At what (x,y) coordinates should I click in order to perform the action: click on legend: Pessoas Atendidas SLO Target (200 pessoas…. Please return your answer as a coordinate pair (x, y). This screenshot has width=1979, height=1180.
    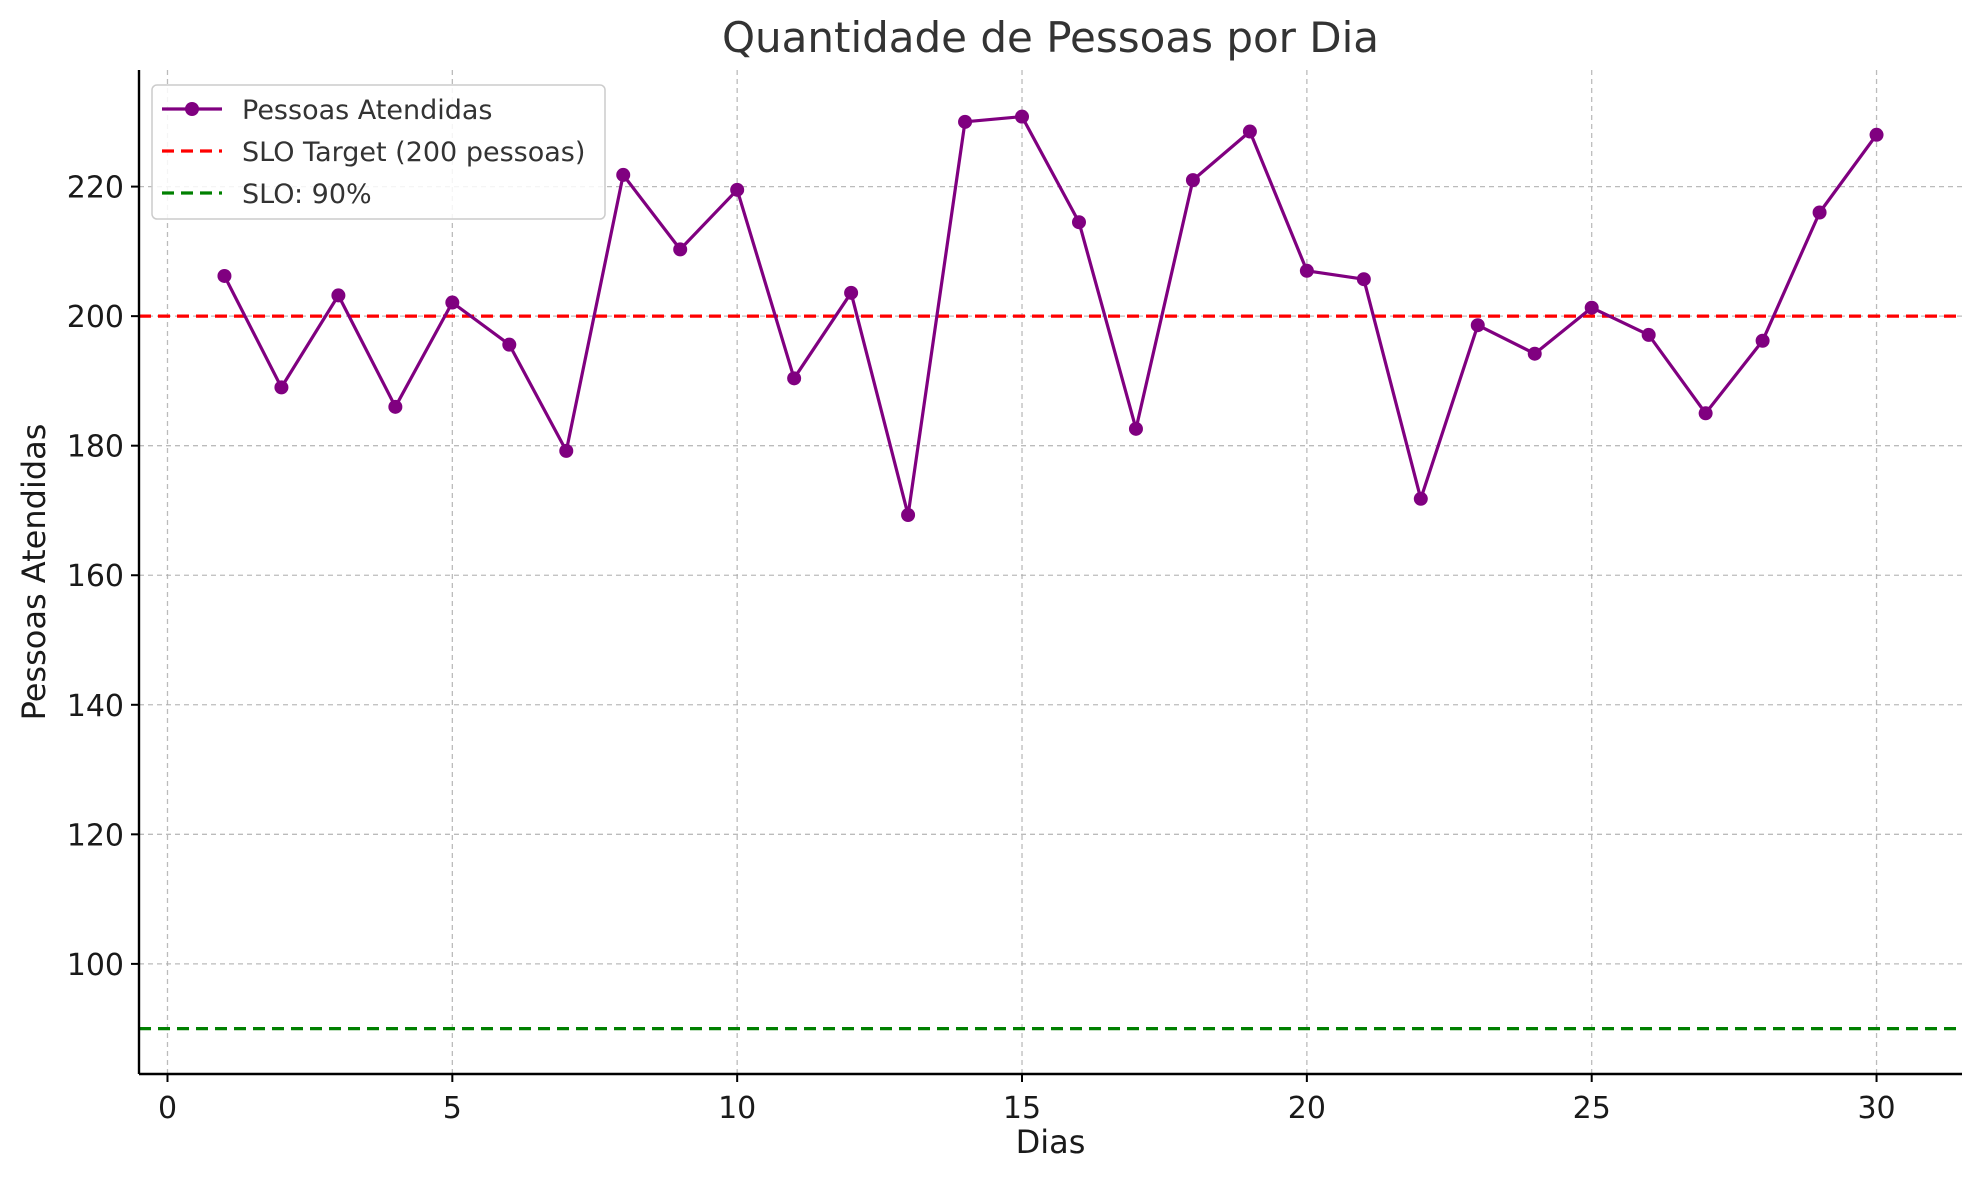
    Looking at the image, I should click on (378, 152).